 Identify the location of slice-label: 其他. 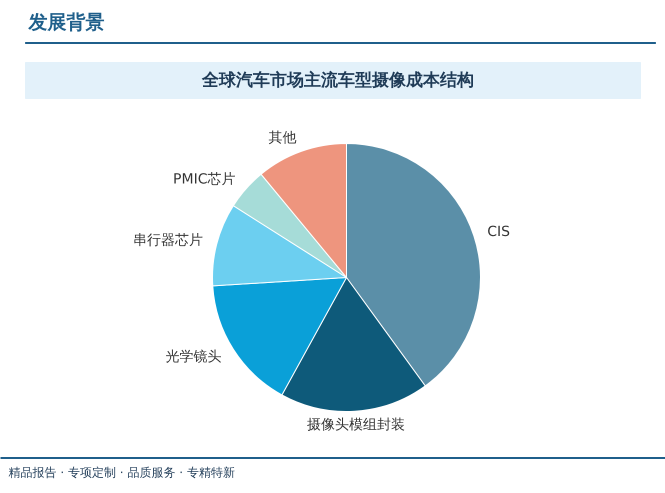
(282, 138).